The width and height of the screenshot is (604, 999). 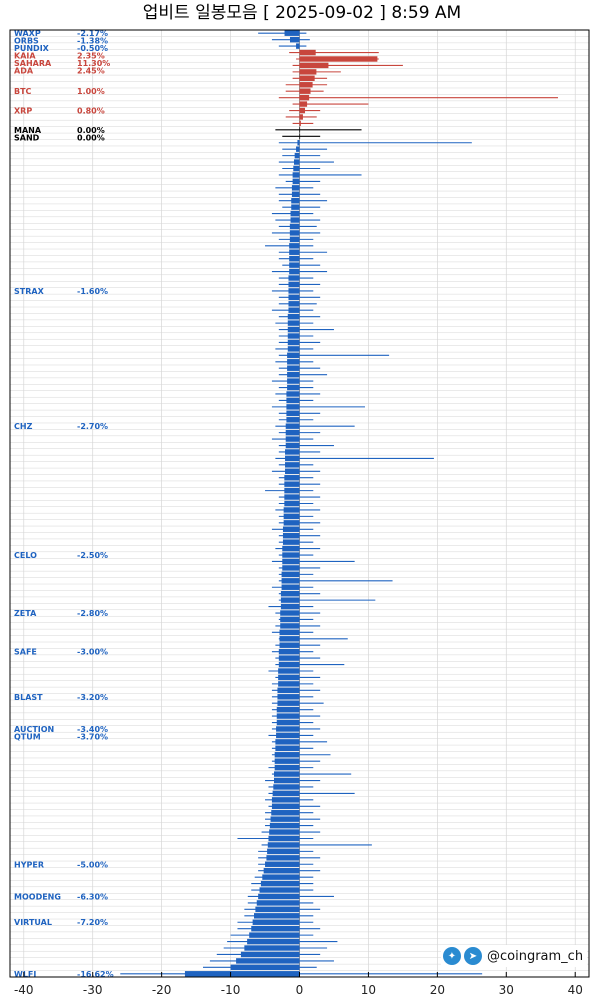 What do you see at coordinates (92, 555) in the screenshot?
I see `row-change-label: -2.50%` at bounding box center [92, 555].